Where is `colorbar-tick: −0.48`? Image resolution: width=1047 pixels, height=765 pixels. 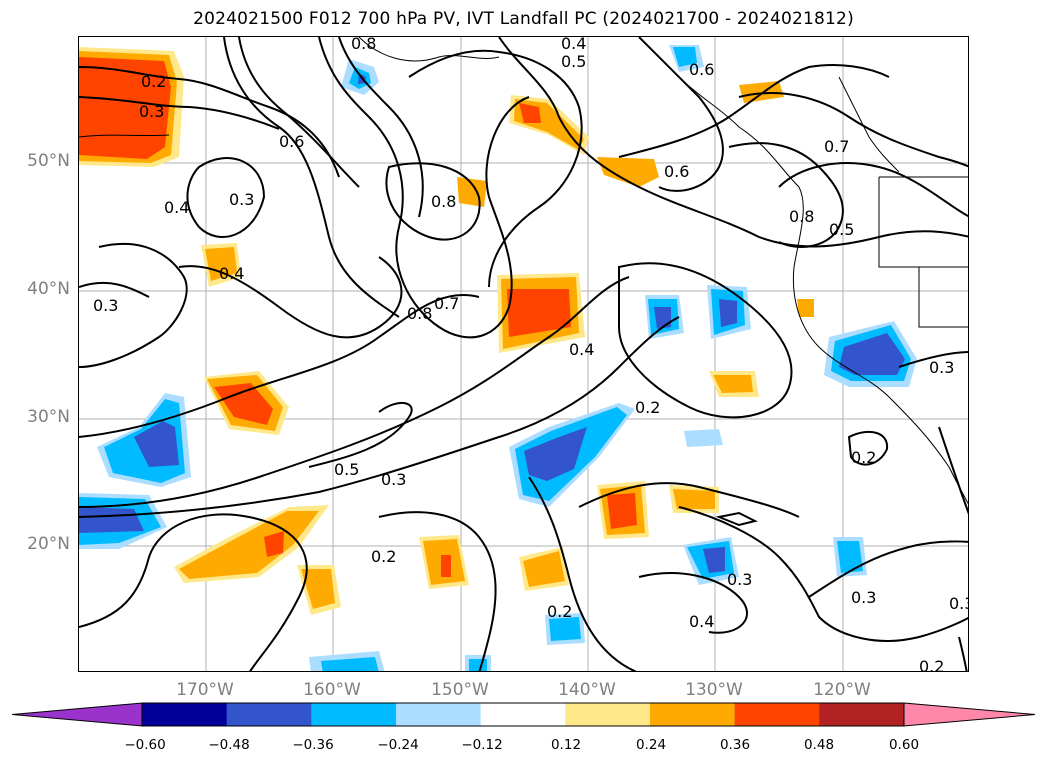
colorbar-tick: −0.48 is located at coordinates (229, 745).